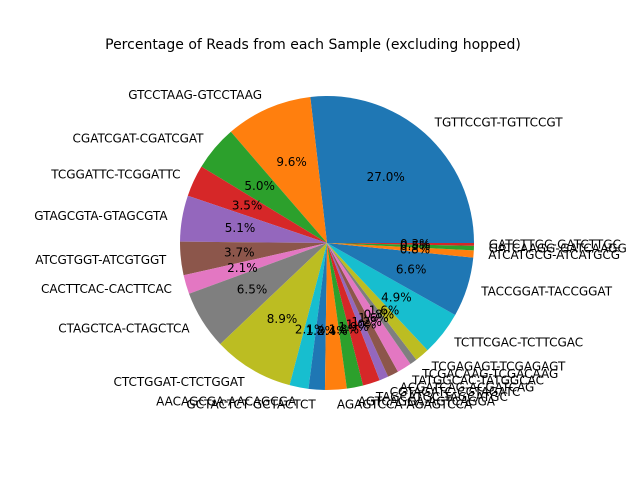 The image size is (640, 480). Describe the element at coordinates (411, 270) in the screenshot. I see `slice-percent-label: 6.6%` at that location.